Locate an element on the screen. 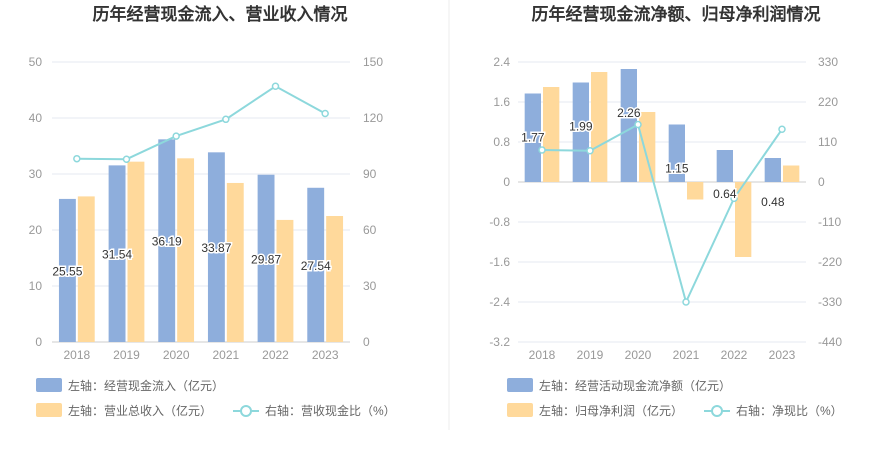  right-axis-tick: -330 is located at coordinates (830, 302).